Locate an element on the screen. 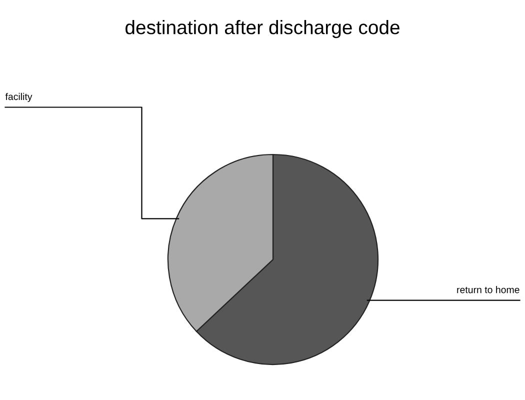 This screenshot has width=525, height=400. slice-label: facility is located at coordinates (18, 97).